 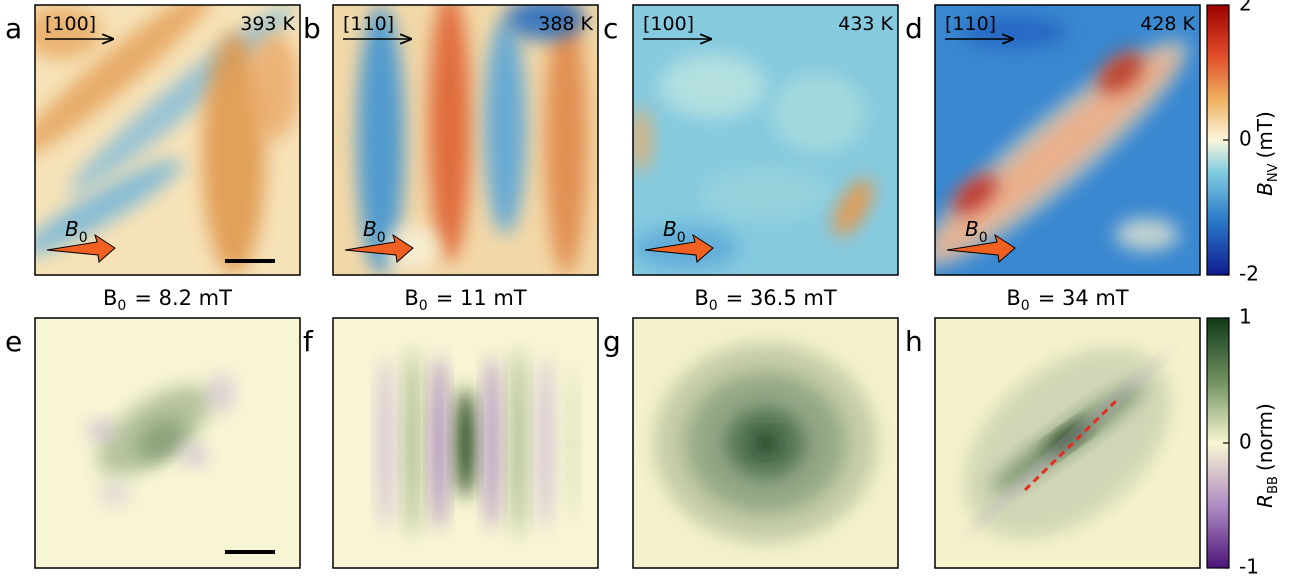 What do you see at coordinates (565, 24) in the screenshot?
I see `temperature: 388 K` at bounding box center [565, 24].